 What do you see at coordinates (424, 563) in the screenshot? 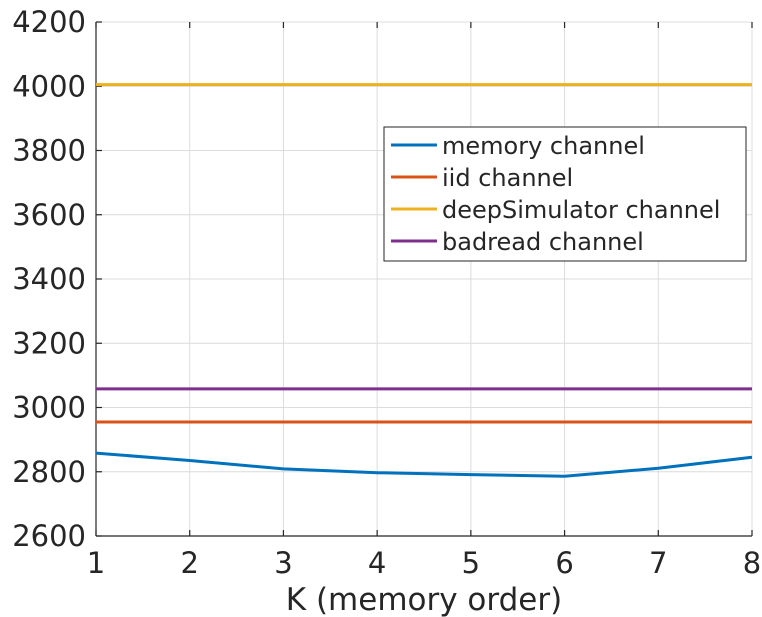
I see `x-tick-labels: 1 2 3 4 5 6 7 8` at bounding box center [424, 563].